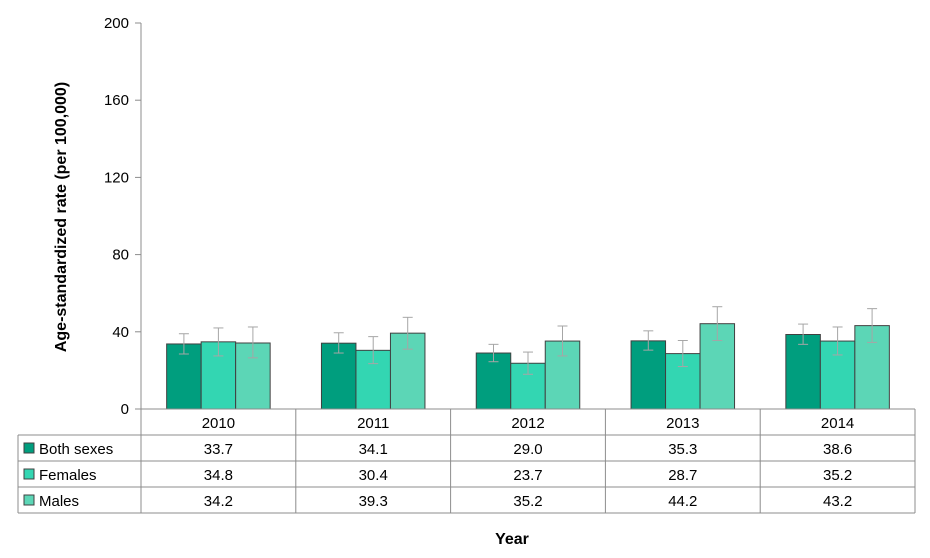  I want to click on x-tick-label: 2010, so click(218, 423).